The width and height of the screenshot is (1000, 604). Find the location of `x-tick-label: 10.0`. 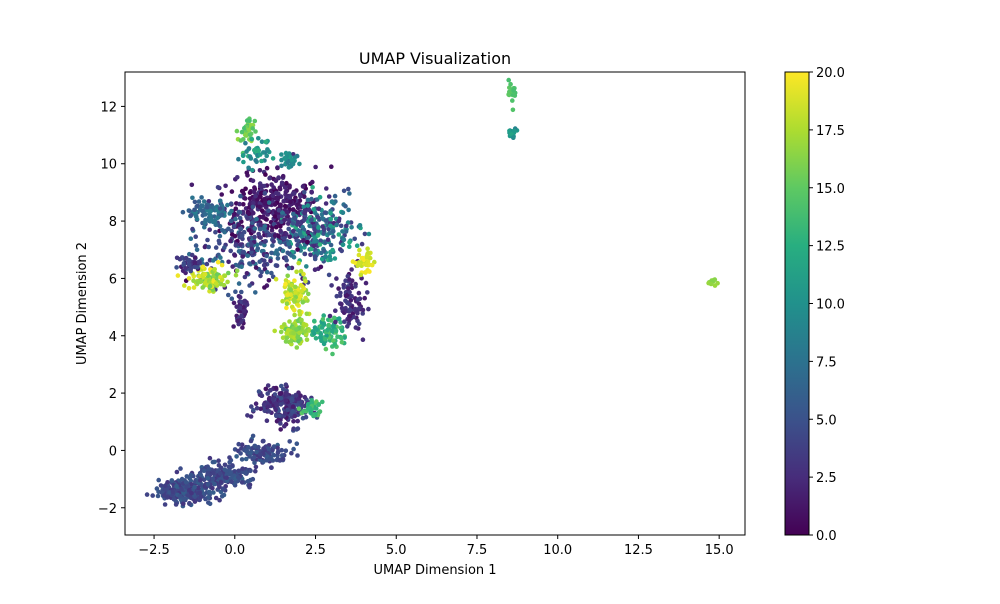

x-tick-label: 10.0 is located at coordinates (557, 550).